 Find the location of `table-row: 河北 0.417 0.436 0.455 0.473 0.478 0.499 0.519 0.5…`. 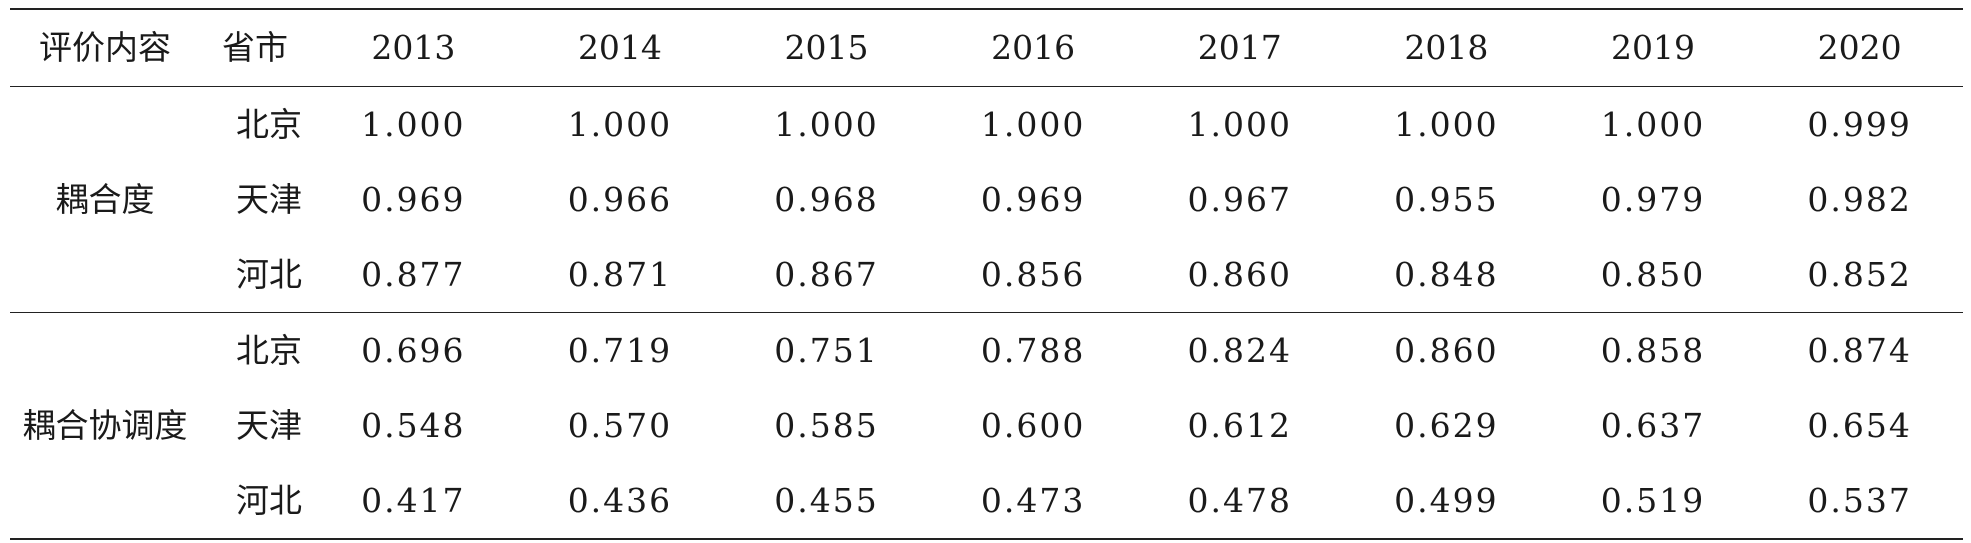

table-row: 河北 0.417 0.436 0.455 0.473 0.478 0.499 0.519 0.5… is located at coordinates (986, 501).